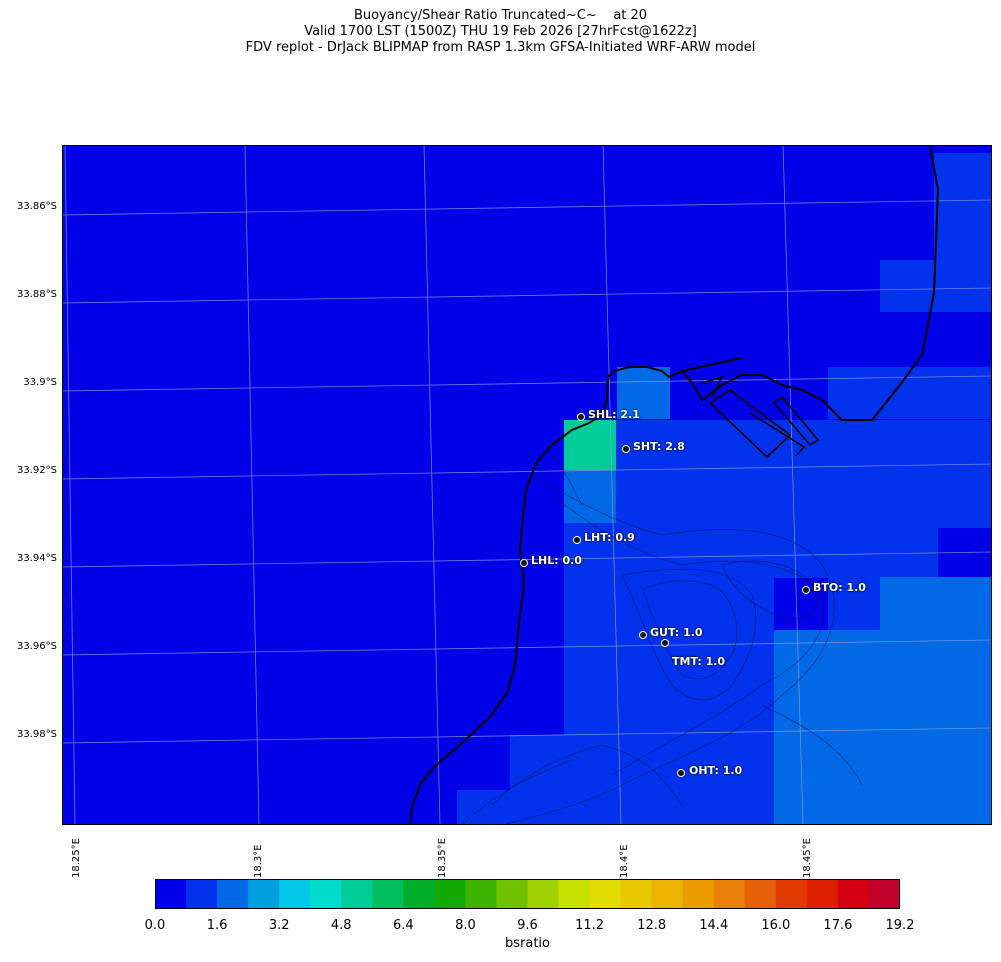  What do you see at coordinates (652, 925) in the screenshot?
I see `colorbar-tick-label: 12.8` at bounding box center [652, 925].